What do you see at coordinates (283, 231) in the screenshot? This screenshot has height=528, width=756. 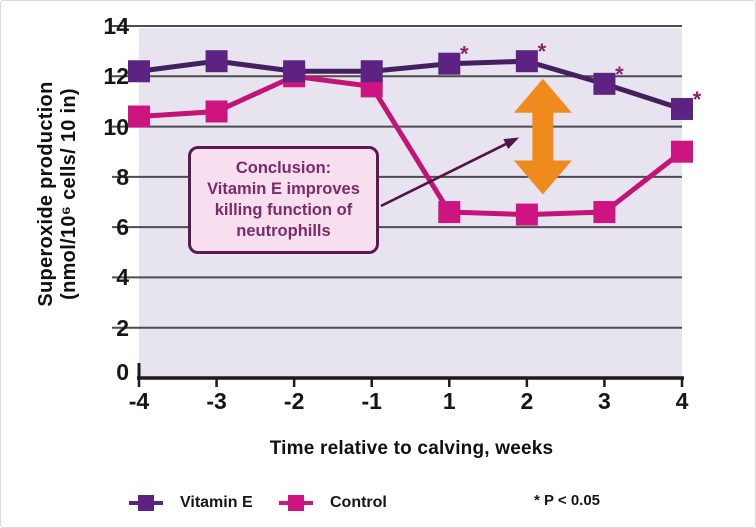 I see `conclusion-line: neutrophills` at bounding box center [283, 231].